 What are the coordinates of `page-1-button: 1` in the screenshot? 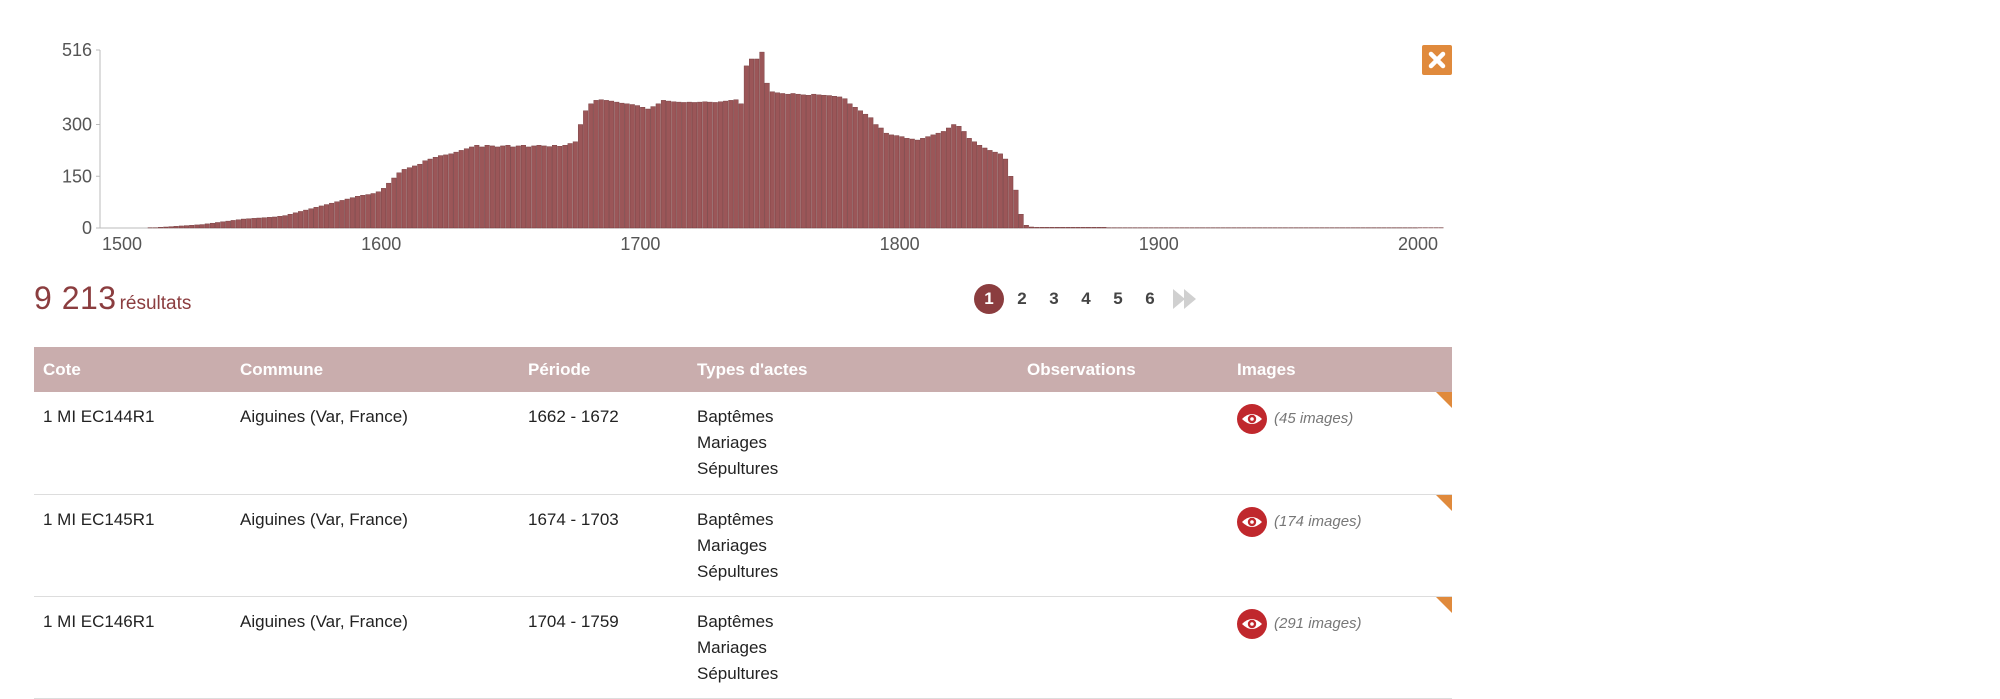 It's located at (989, 299).